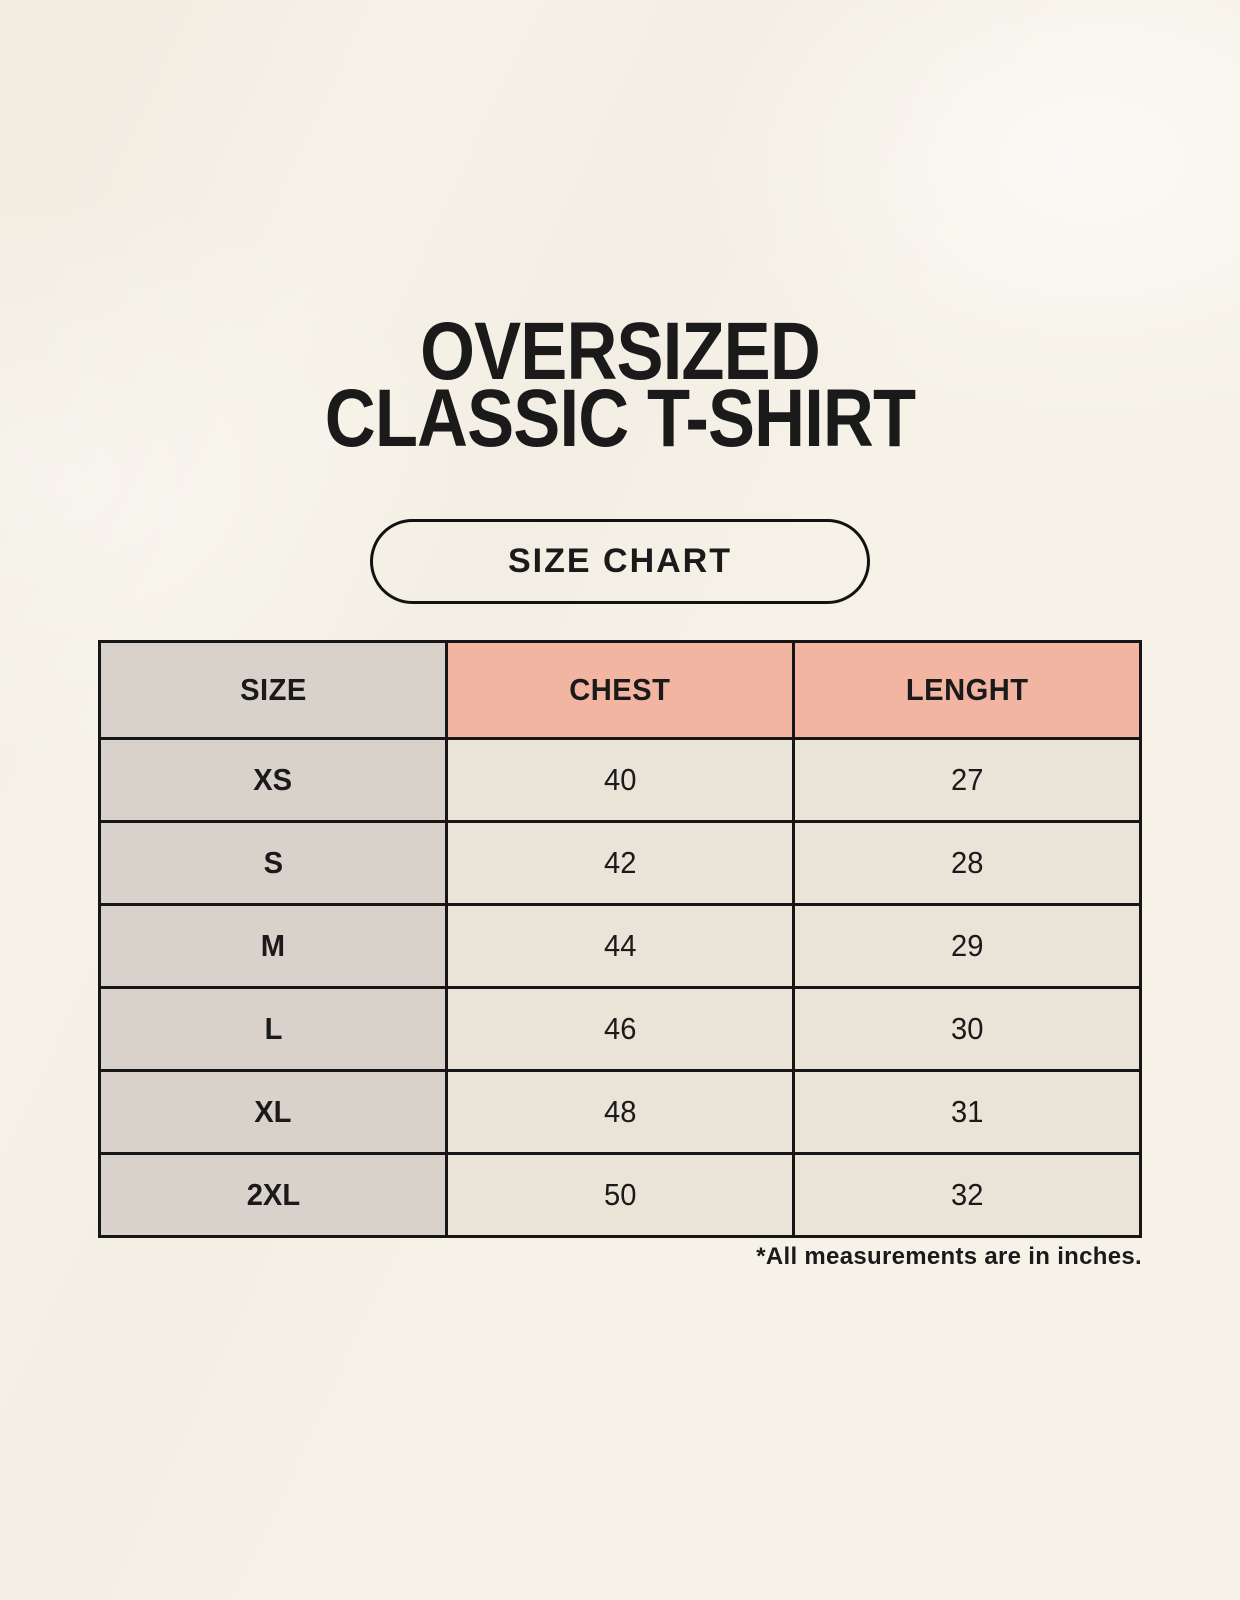  I want to click on table-row-m: M 44 29, so click(620, 946).